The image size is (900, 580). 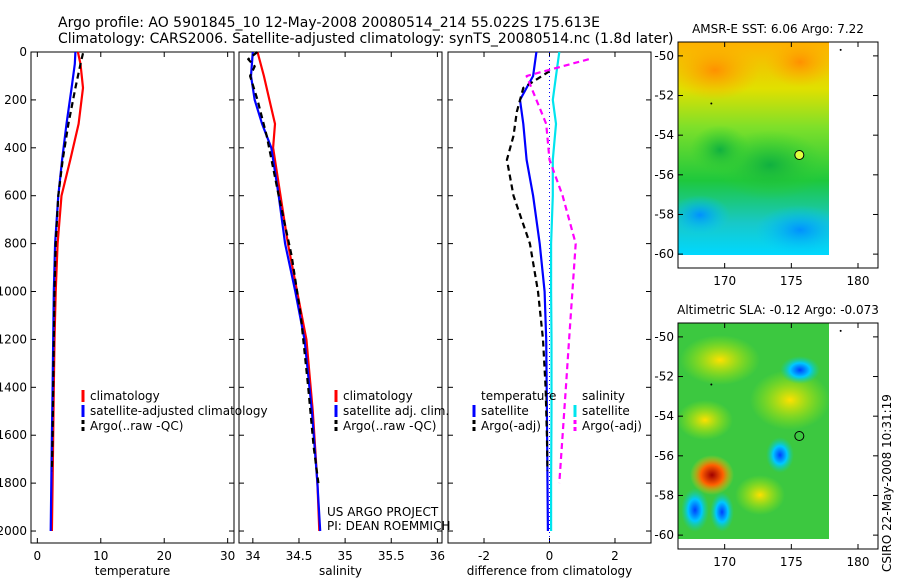 What do you see at coordinates (799, 155) in the screenshot?
I see `float-position-marker-amsr-e-sst-map` at bounding box center [799, 155].